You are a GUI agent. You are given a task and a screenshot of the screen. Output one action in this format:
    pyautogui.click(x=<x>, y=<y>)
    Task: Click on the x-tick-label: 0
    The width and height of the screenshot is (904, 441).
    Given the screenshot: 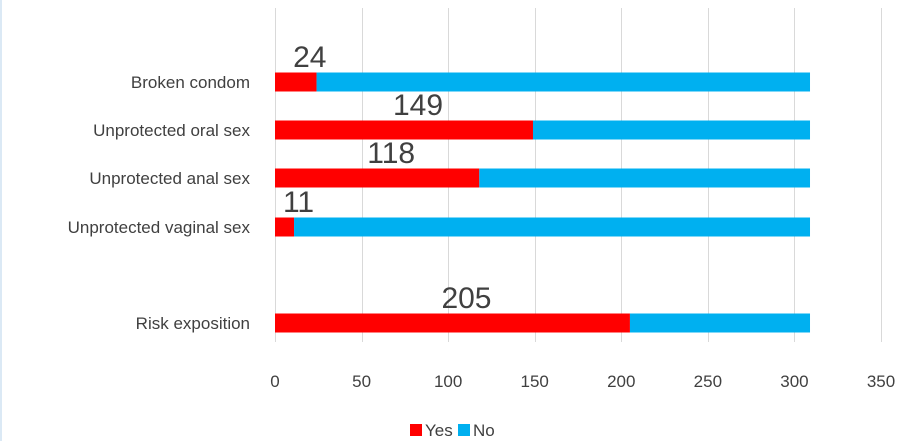 What is the action you would take?
    pyautogui.click(x=274, y=381)
    